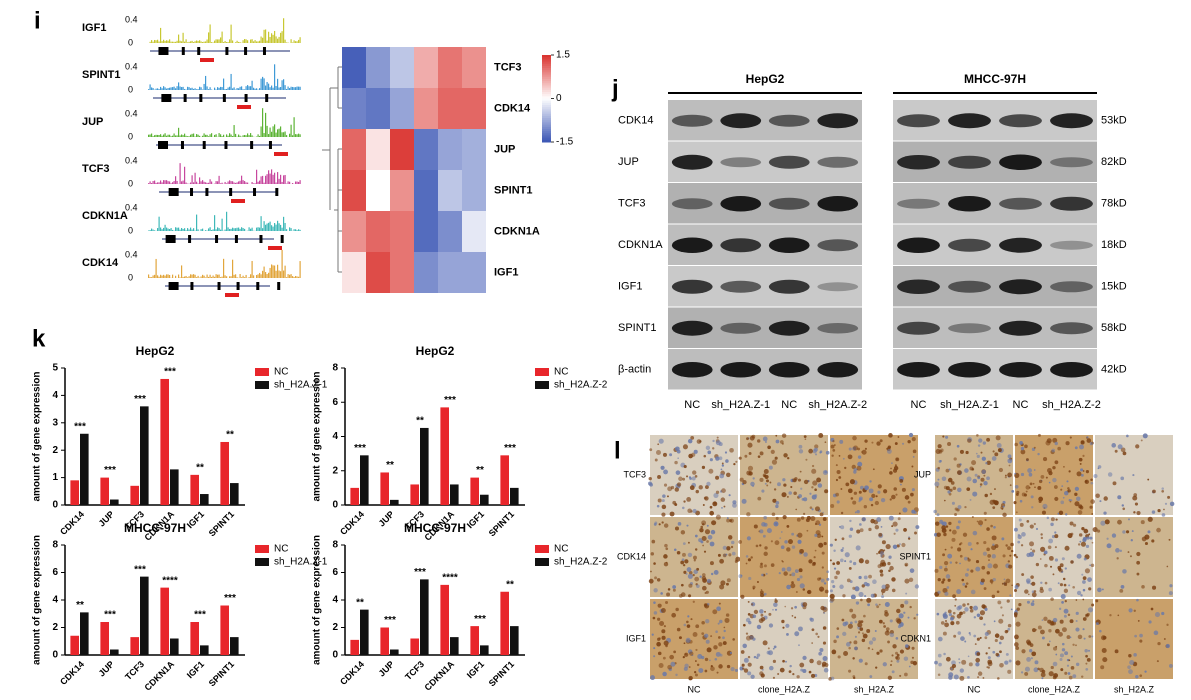 The image size is (1191, 700). What do you see at coordinates (559, 98) in the screenshot?
I see `colorbar-label: 0` at bounding box center [559, 98].